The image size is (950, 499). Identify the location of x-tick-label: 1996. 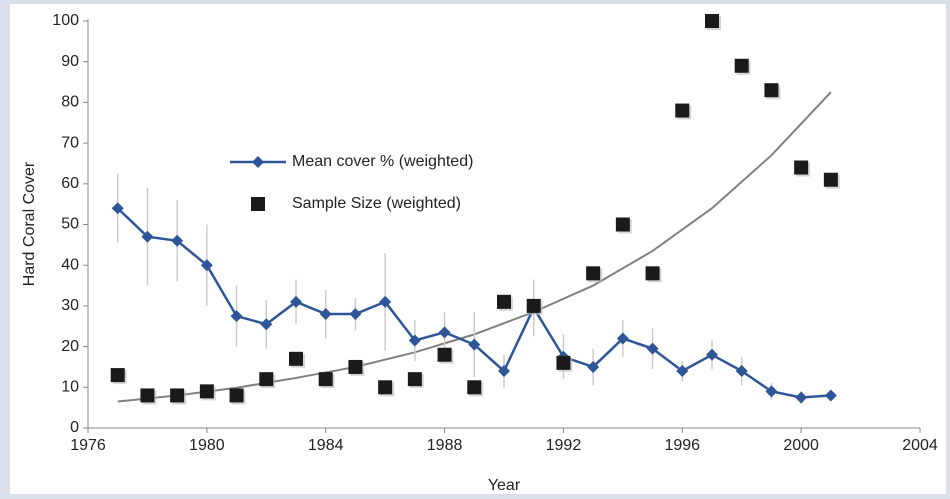
(682, 445).